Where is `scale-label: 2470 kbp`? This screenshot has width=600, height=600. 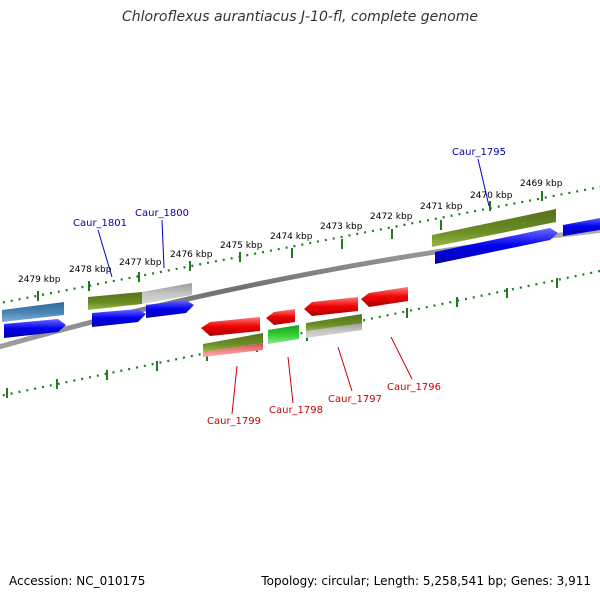 scale-label: 2470 kbp is located at coordinates (491, 196).